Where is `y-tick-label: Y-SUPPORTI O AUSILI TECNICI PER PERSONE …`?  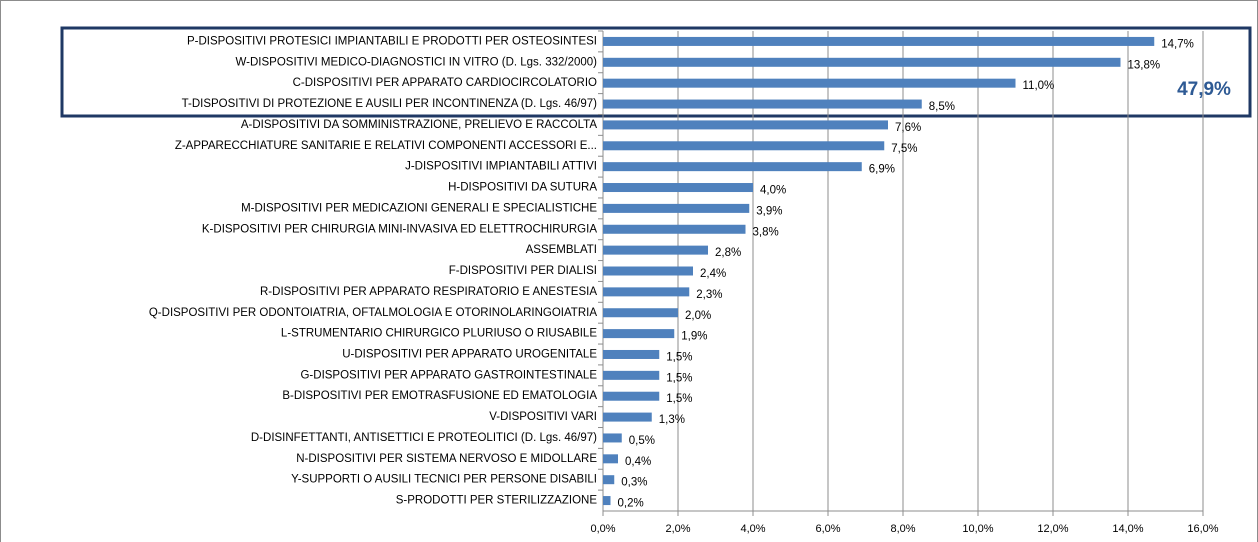
y-tick-label: Y-SUPPORTI O AUSILI TECNICI PER PERSONE … is located at coordinates (444, 480).